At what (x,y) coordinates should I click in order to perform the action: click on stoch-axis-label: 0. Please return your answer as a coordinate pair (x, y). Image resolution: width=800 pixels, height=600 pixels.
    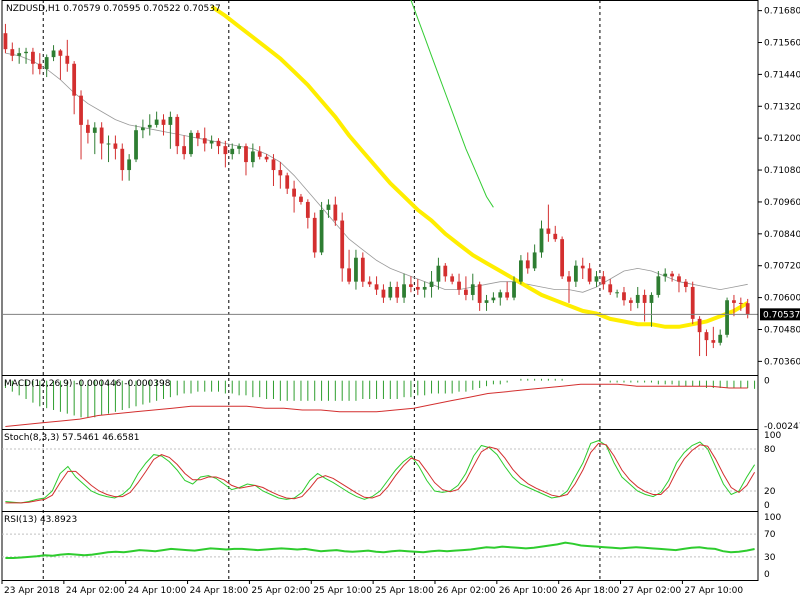
    Looking at the image, I should click on (767, 506).